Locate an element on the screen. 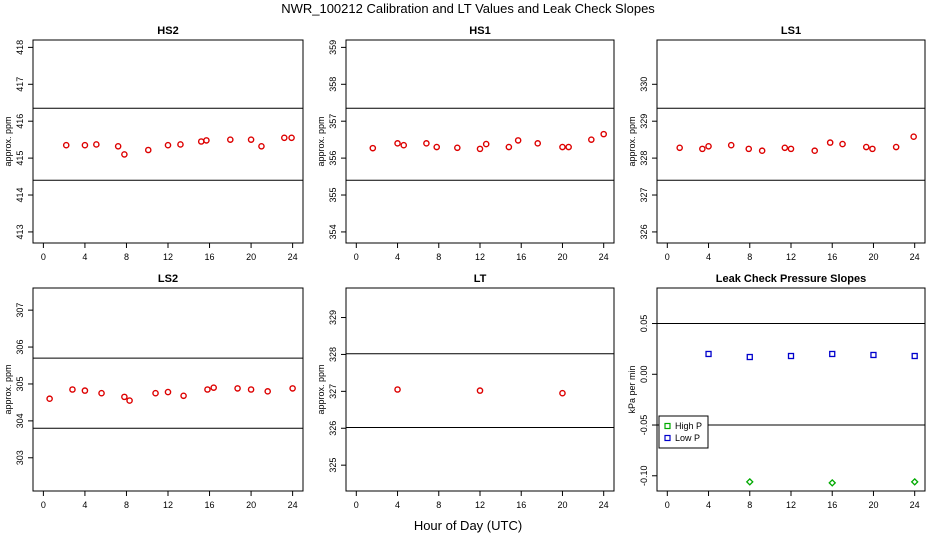 The height and width of the screenshot is (540, 936). y-tick-label: 330 is located at coordinates (644, 84).